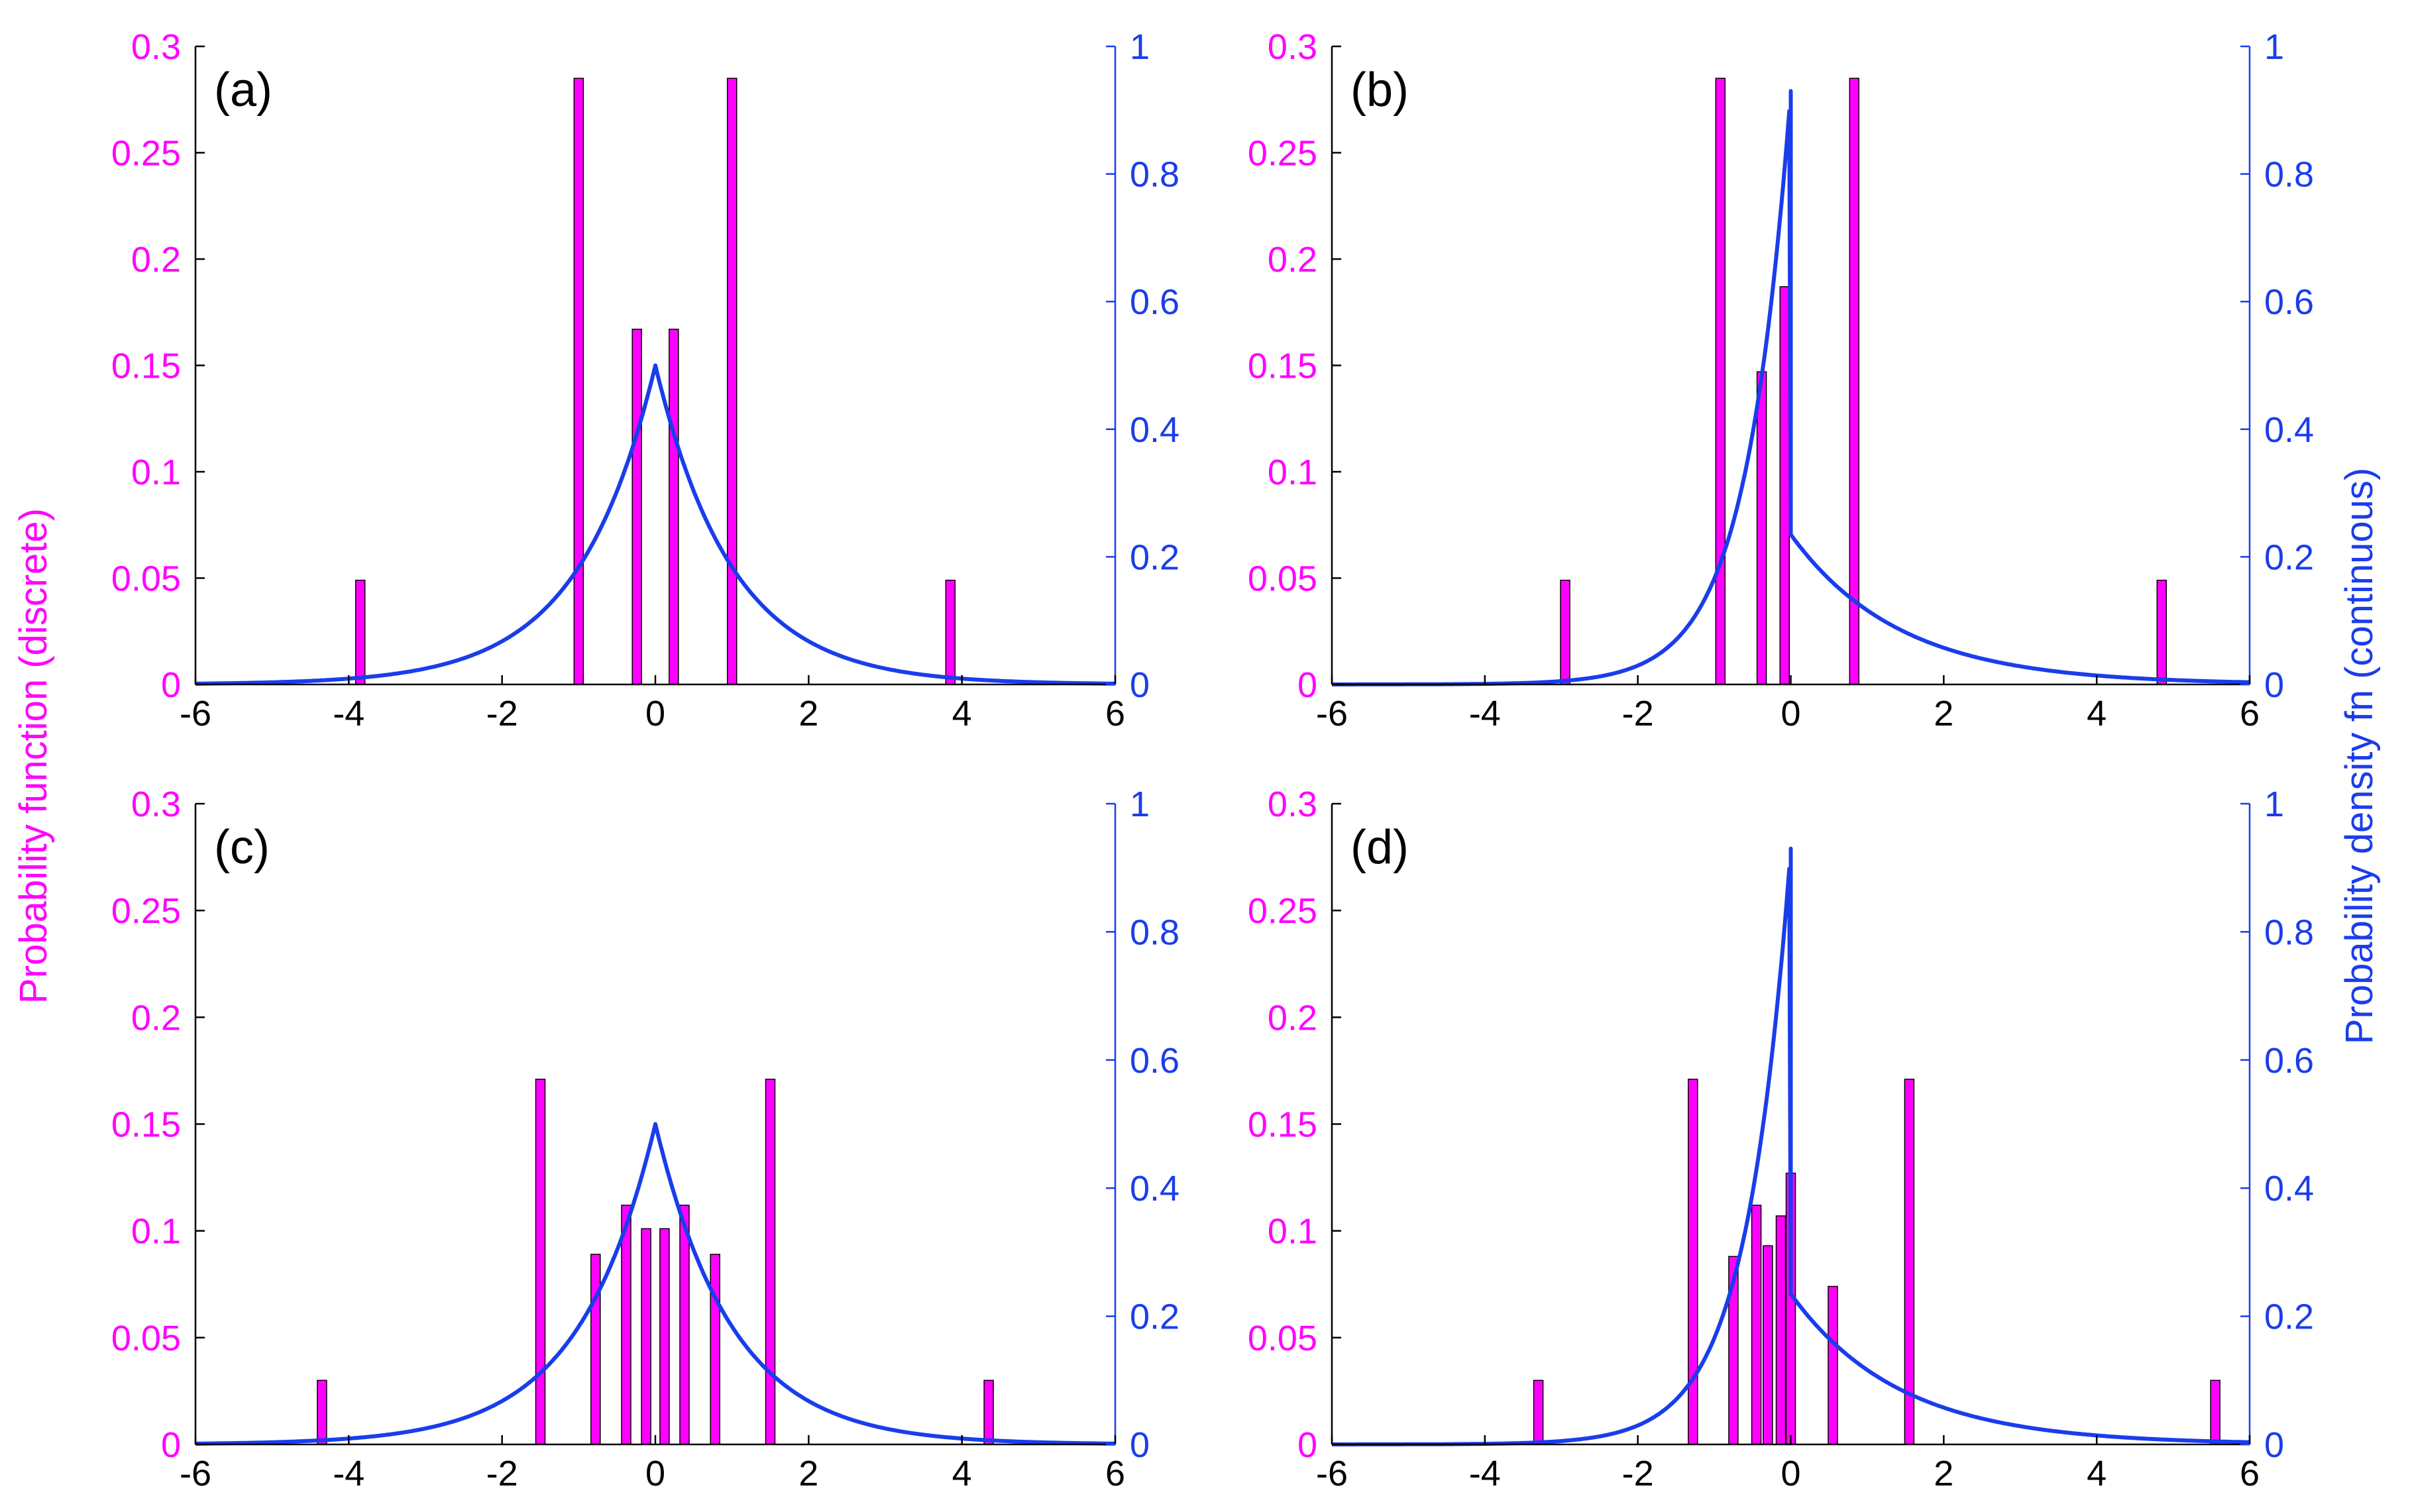 The image size is (2412, 1512). What do you see at coordinates (2097, 713) in the screenshot?
I see `x-tick-label: 4` at bounding box center [2097, 713].